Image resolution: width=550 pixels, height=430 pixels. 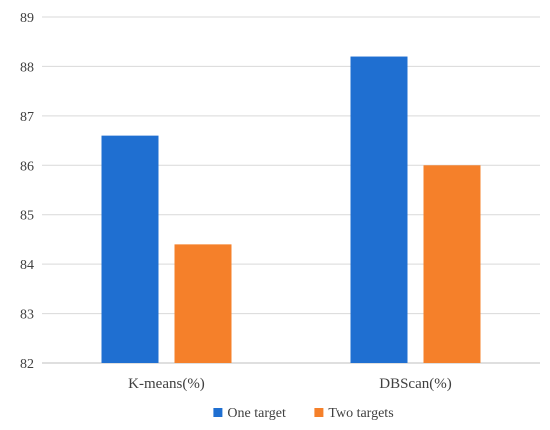 What do you see at coordinates (290, 384) in the screenshot?
I see `x-axis-categories: K-means(%) DBScan(%)` at bounding box center [290, 384].